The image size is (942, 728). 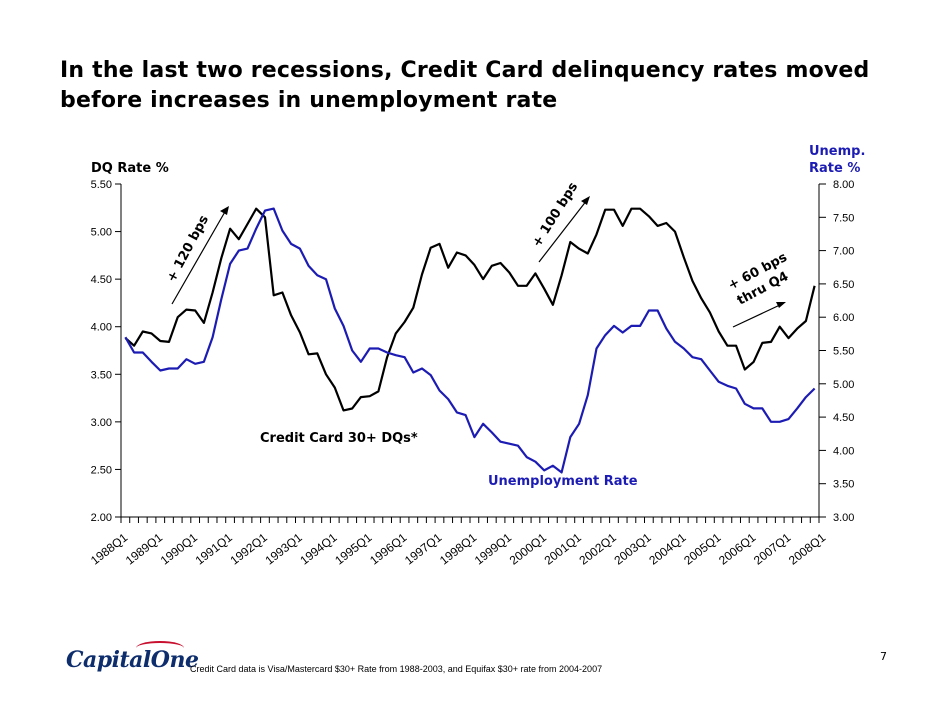 What do you see at coordinates (224, 210) in the screenshot?
I see `arrow-1-head` at bounding box center [224, 210].